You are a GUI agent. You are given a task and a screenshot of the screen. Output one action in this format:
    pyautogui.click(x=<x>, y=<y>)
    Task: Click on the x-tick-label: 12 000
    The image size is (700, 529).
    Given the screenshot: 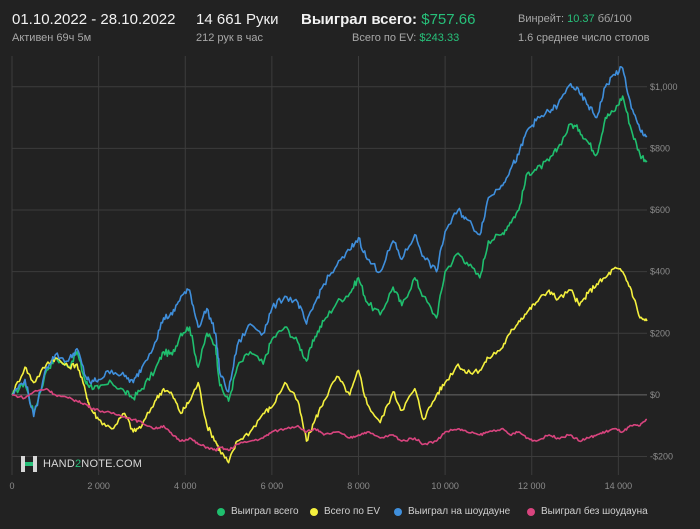 What is the action you would take?
    pyautogui.click(x=532, y=486)
    